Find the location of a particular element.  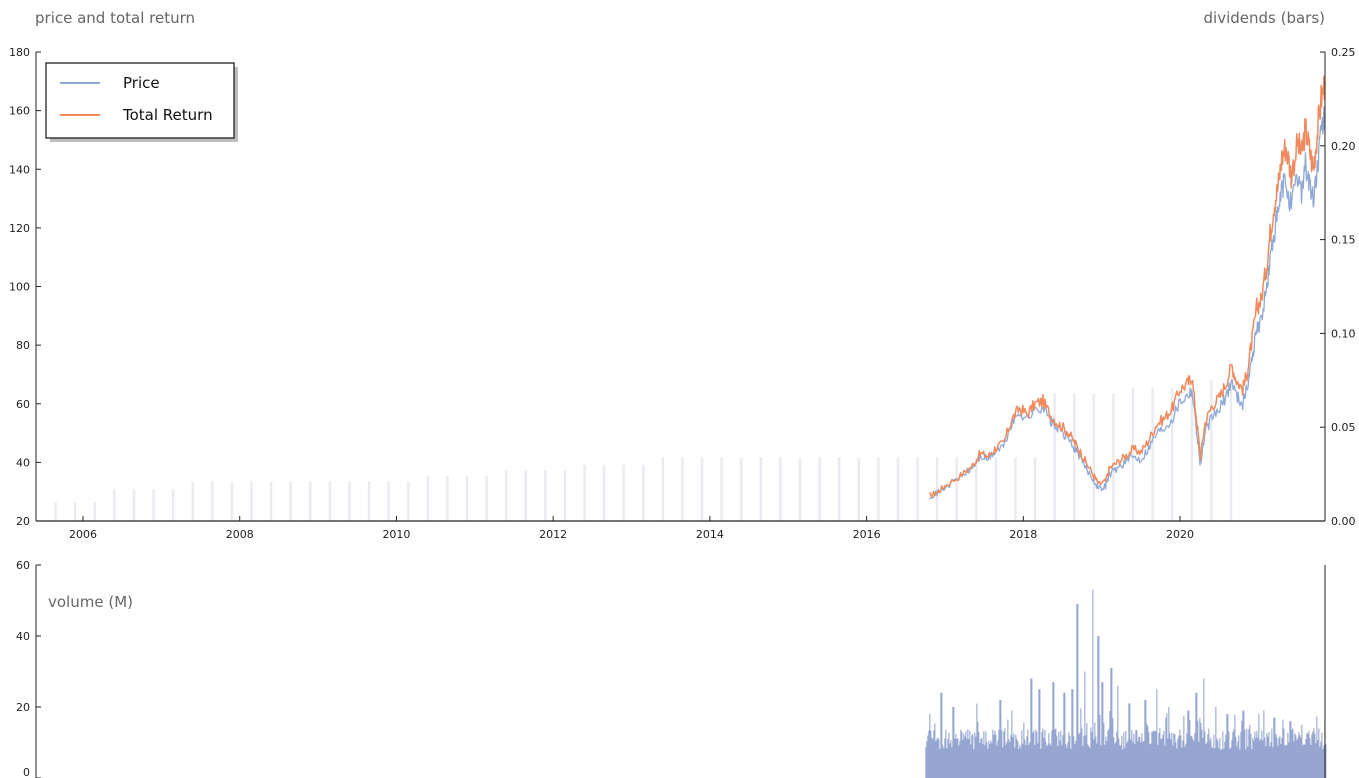

volume-bars is located at coordinates (1126, 683).